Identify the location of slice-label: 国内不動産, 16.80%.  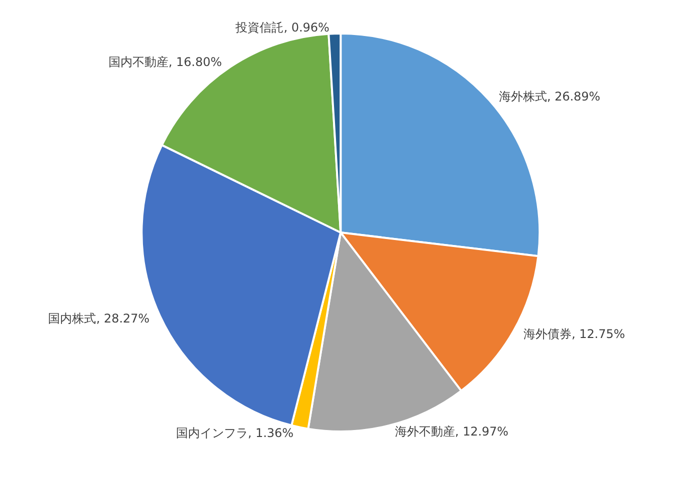
(165, 61).